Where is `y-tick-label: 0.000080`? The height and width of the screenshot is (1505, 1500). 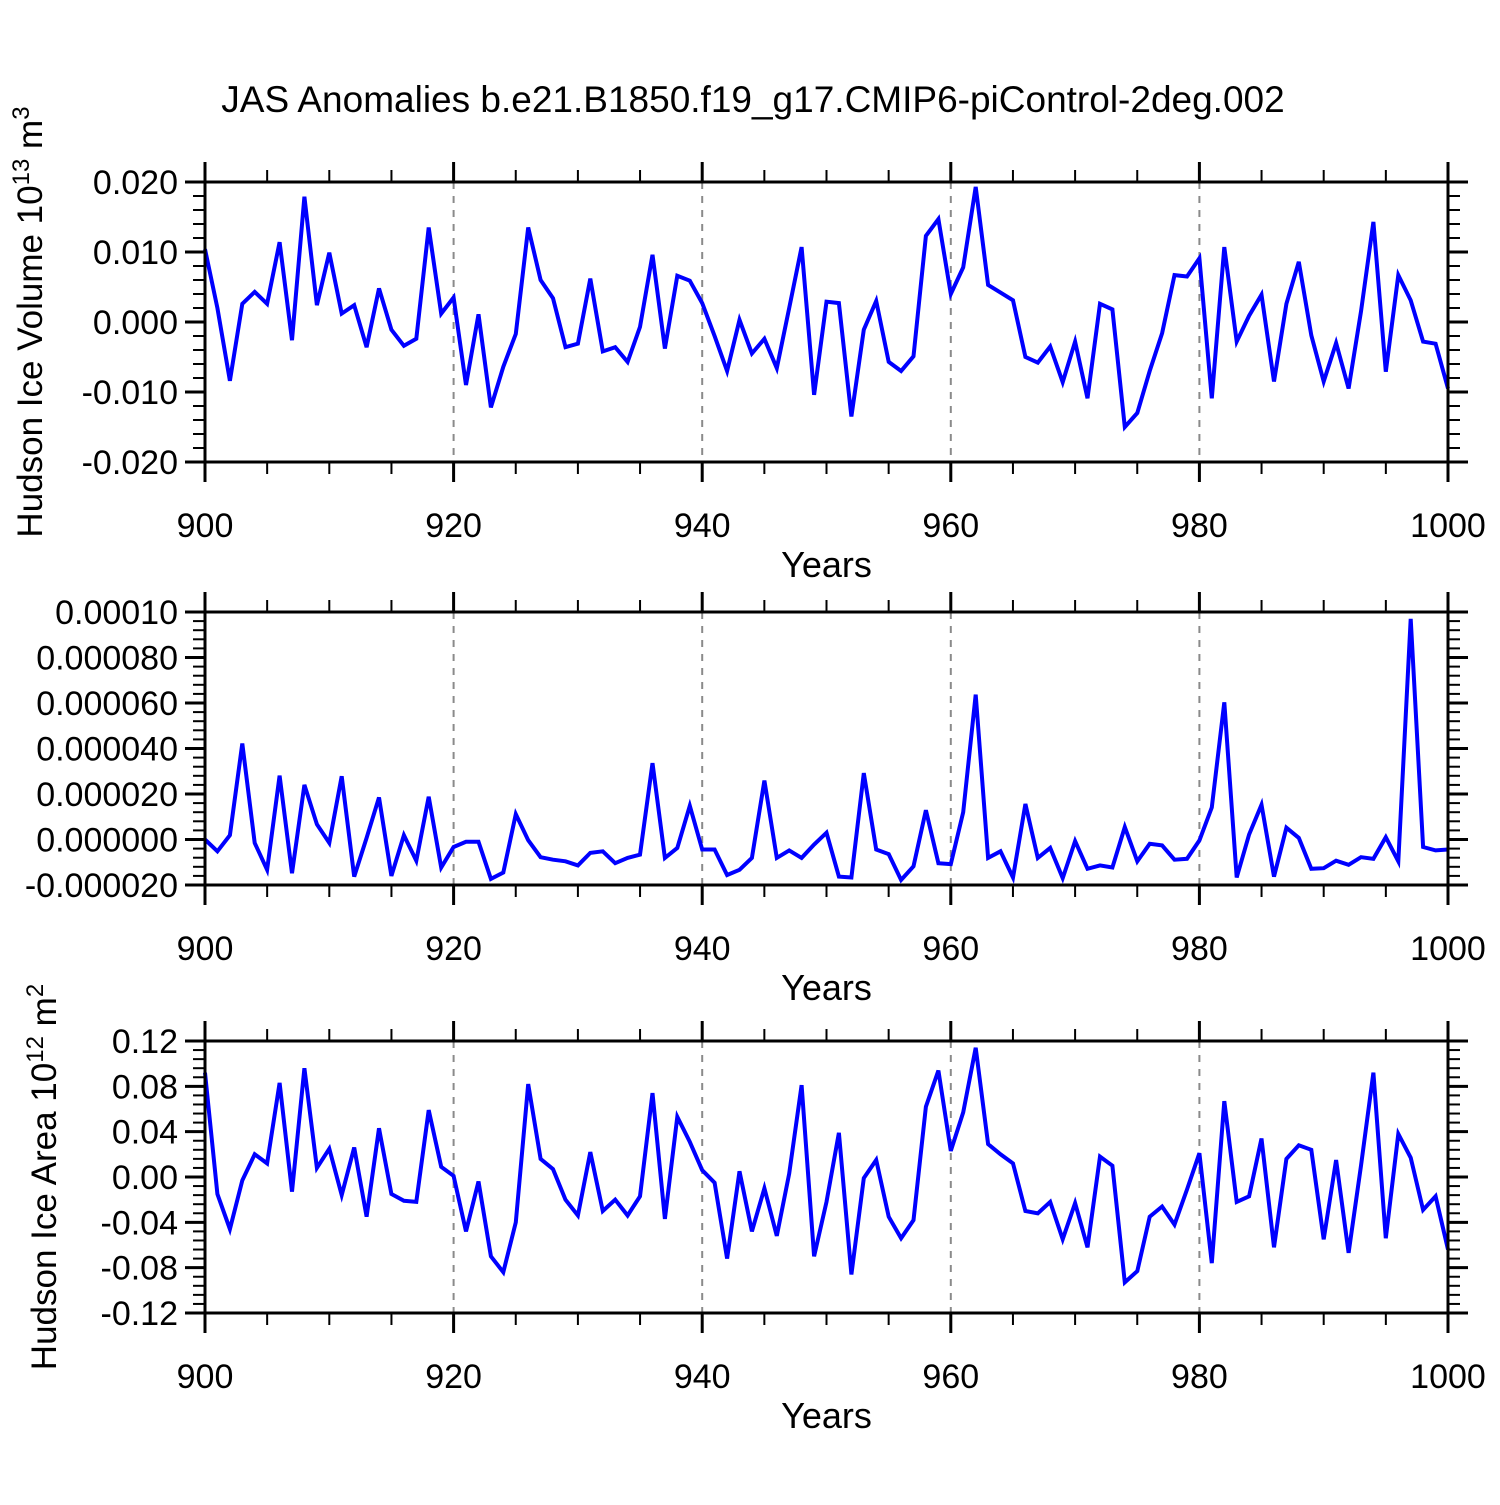
y-tick-label: 0.000080 is located at coordinates (107, 659).